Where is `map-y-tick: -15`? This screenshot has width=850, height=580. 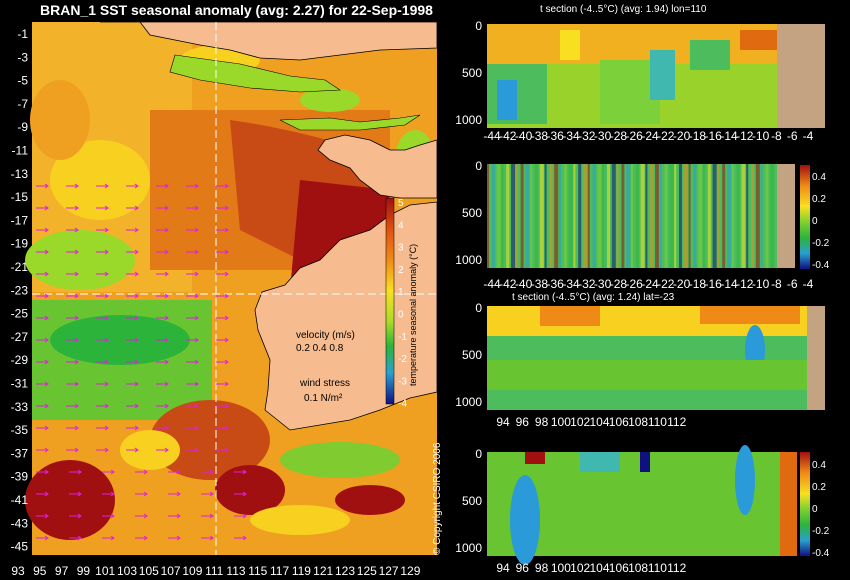
map-y-tick: -15 is located at coordinates (20, 197).